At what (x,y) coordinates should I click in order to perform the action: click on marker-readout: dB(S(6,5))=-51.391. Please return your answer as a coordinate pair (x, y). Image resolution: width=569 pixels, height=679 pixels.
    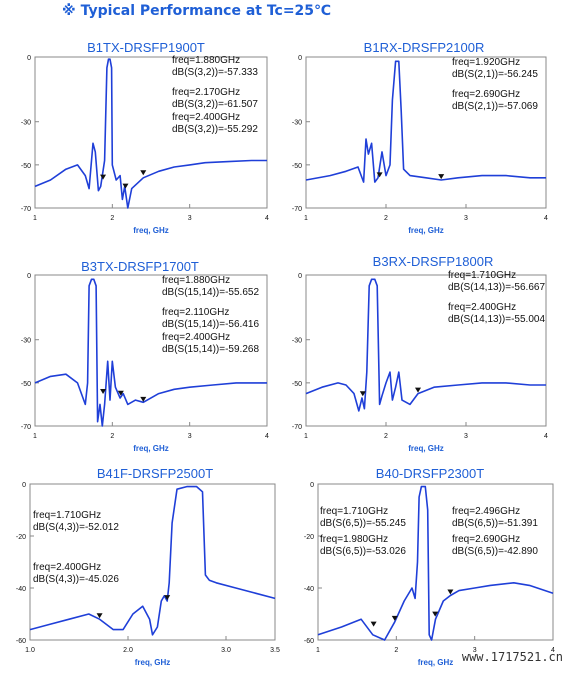
    Looking at the image, I should click on (495, 523).